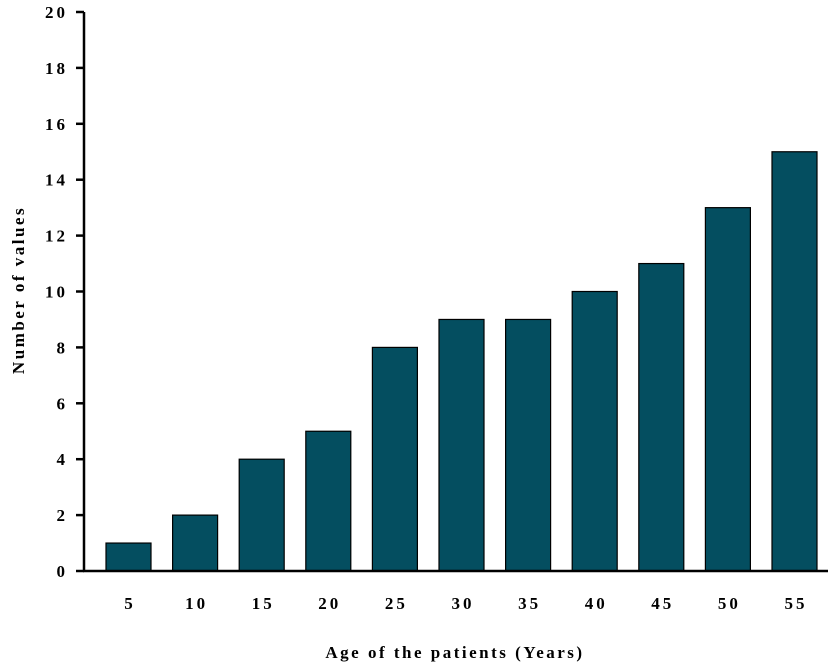  Describe the element at coordinates (56, 68) in the screenshot. I see `y-tick-label: 18` at that location.